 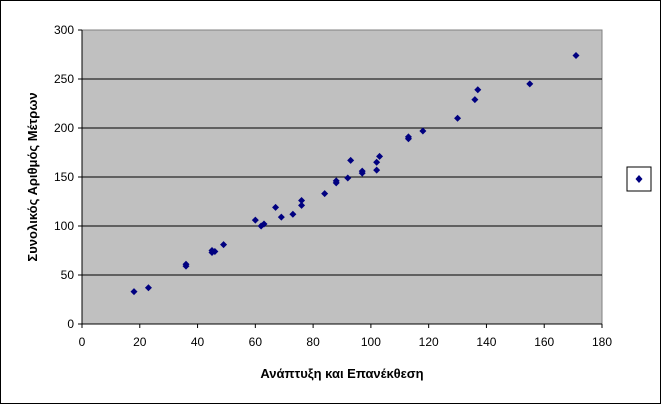 I want to click on x-tick-label: 0, so click(x=82, y=342).